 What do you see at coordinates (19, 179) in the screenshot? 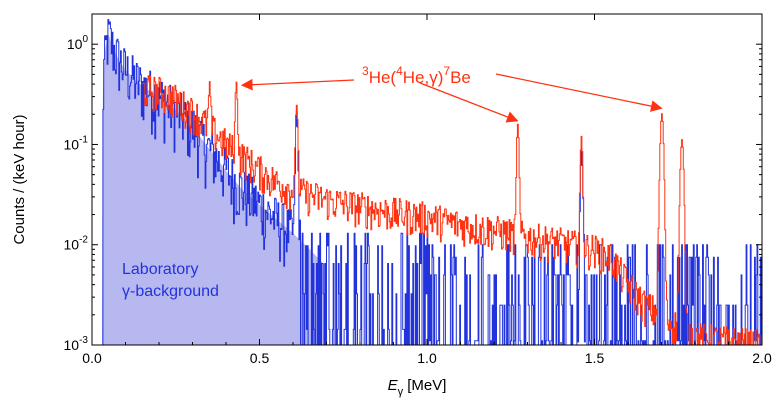
I see `y-axis-label: Counts / (keV hour)` at bounding box center [19, 179].